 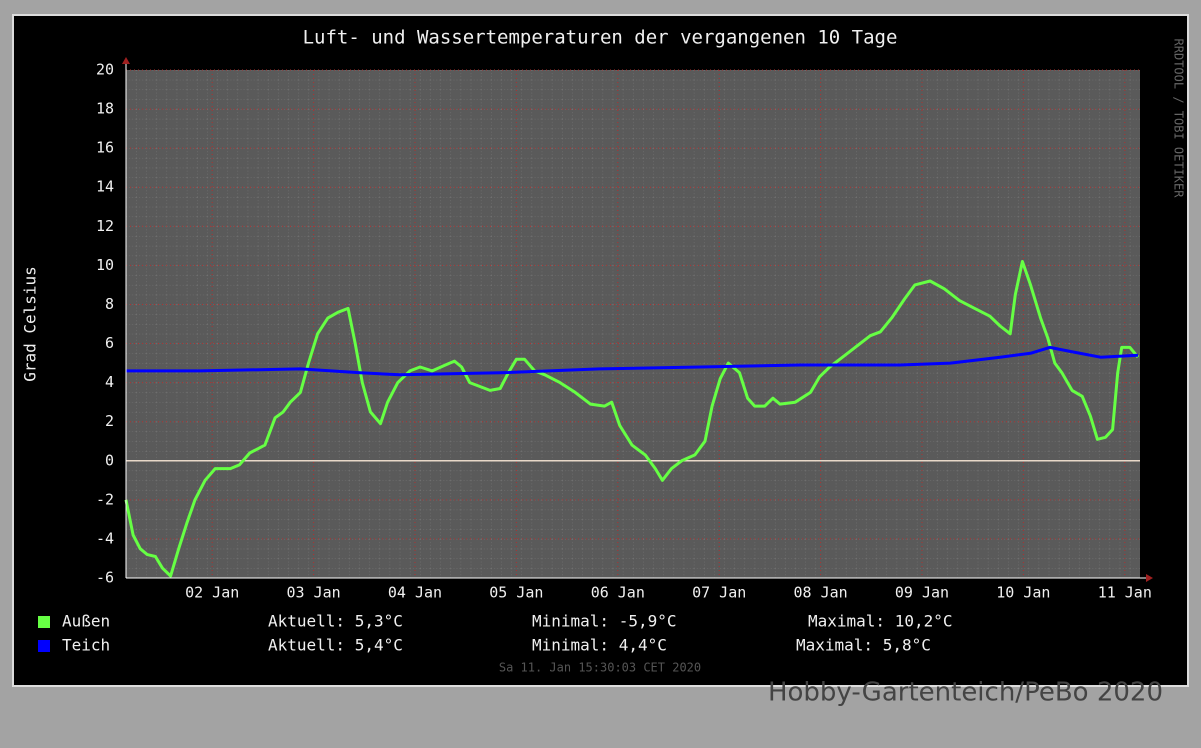 What do you see at coordinates (600, 668) in the screenshot?
I see `footer: Sa 11. Jan 15:30:03 CET 2020` at bounding box center [600, 668].